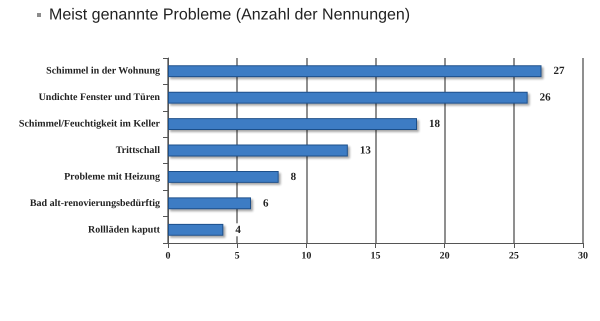 The height and width of the screenshot is (321, 600). What do you see at coordinates (103, 71) in the screenshot?
I see `y-tick-label: Schimmel in der Wohnung` at bounding box center [103, 71].